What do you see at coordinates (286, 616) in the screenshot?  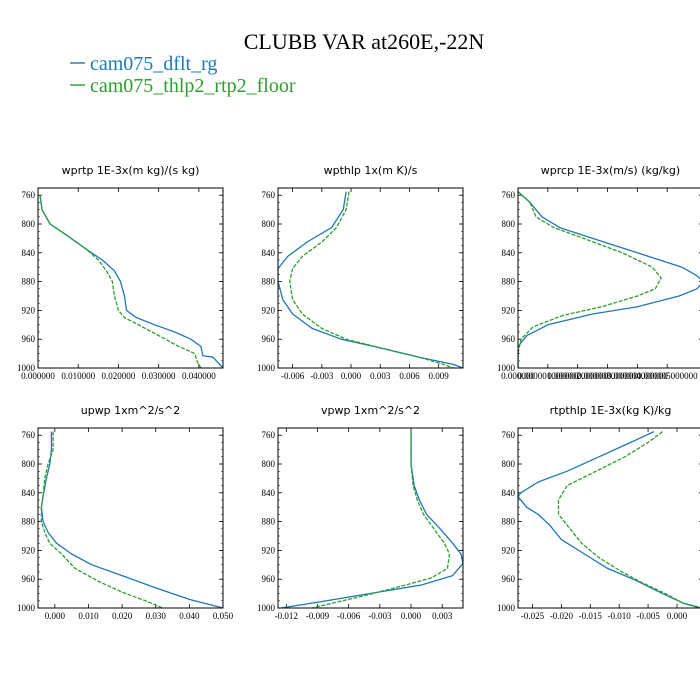 I see `x-tick-label: -0.012` at bounding box center [286, 616].